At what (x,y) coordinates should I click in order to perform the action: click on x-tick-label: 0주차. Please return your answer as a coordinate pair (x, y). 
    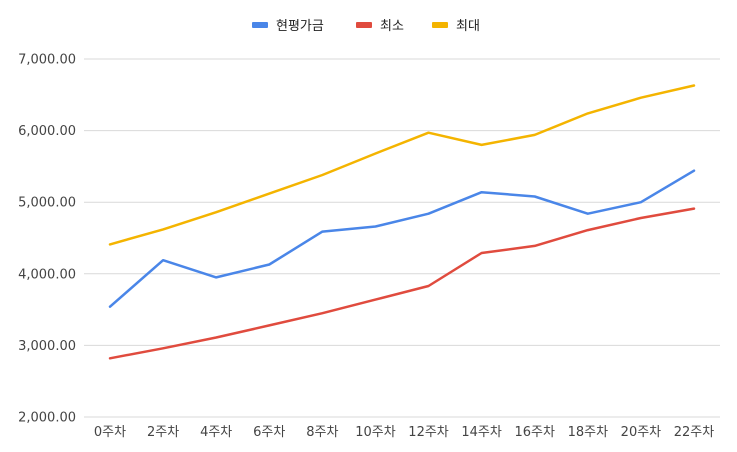
    Looking at the image, I should click on (110, 432).